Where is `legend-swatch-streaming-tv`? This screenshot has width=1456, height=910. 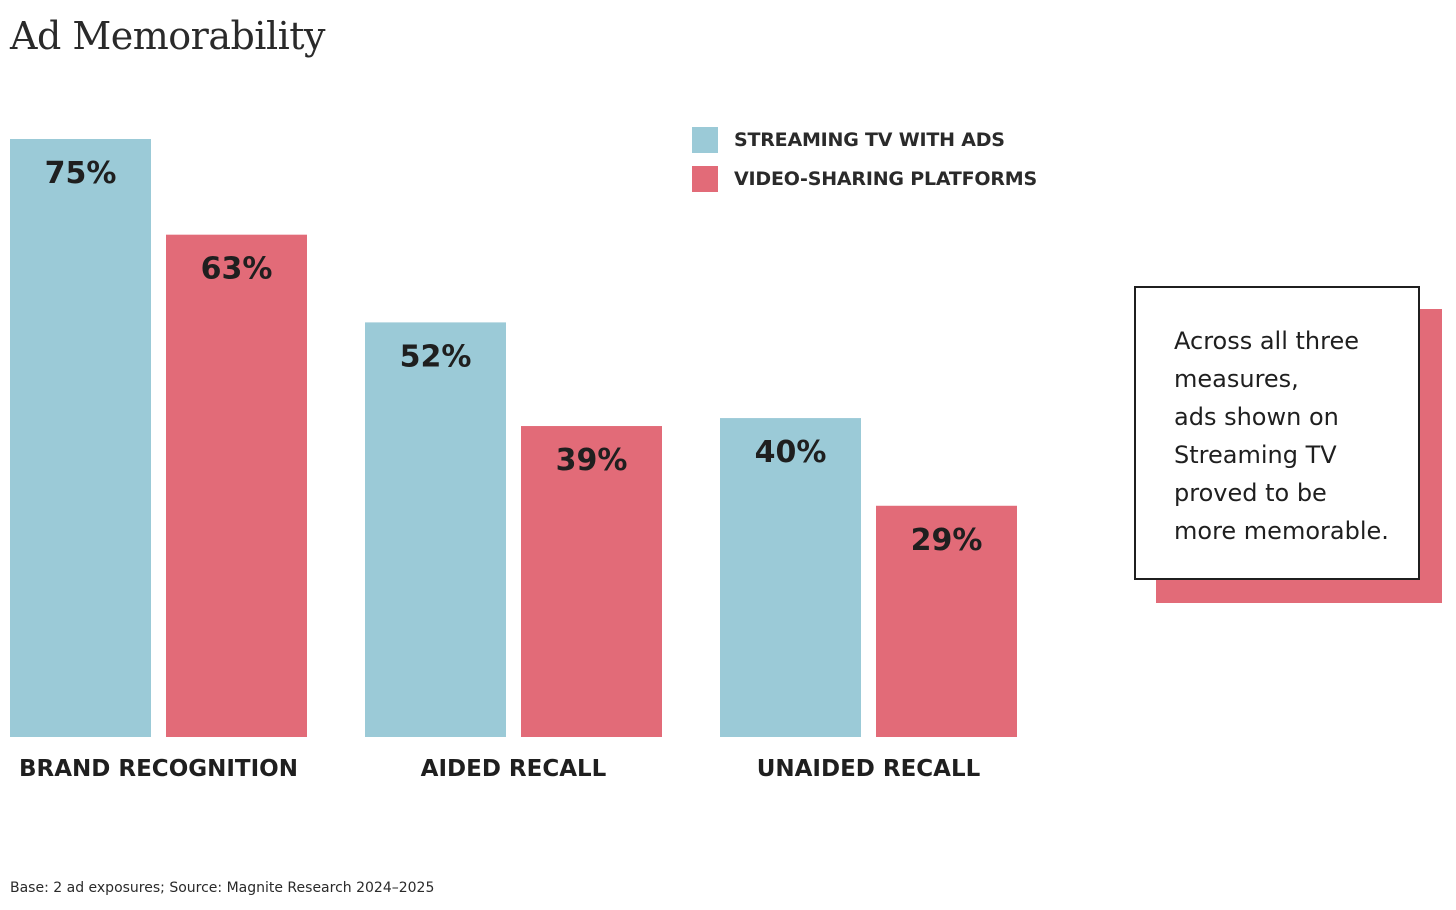
legend-swatch-streaming-tv is located at coordinates (705, 140).